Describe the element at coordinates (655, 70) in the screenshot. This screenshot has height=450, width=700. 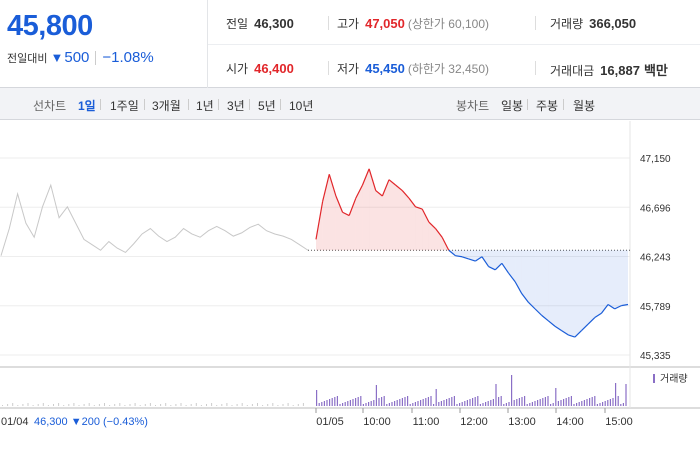
I see `trade-value-unit: 백만` at that location.